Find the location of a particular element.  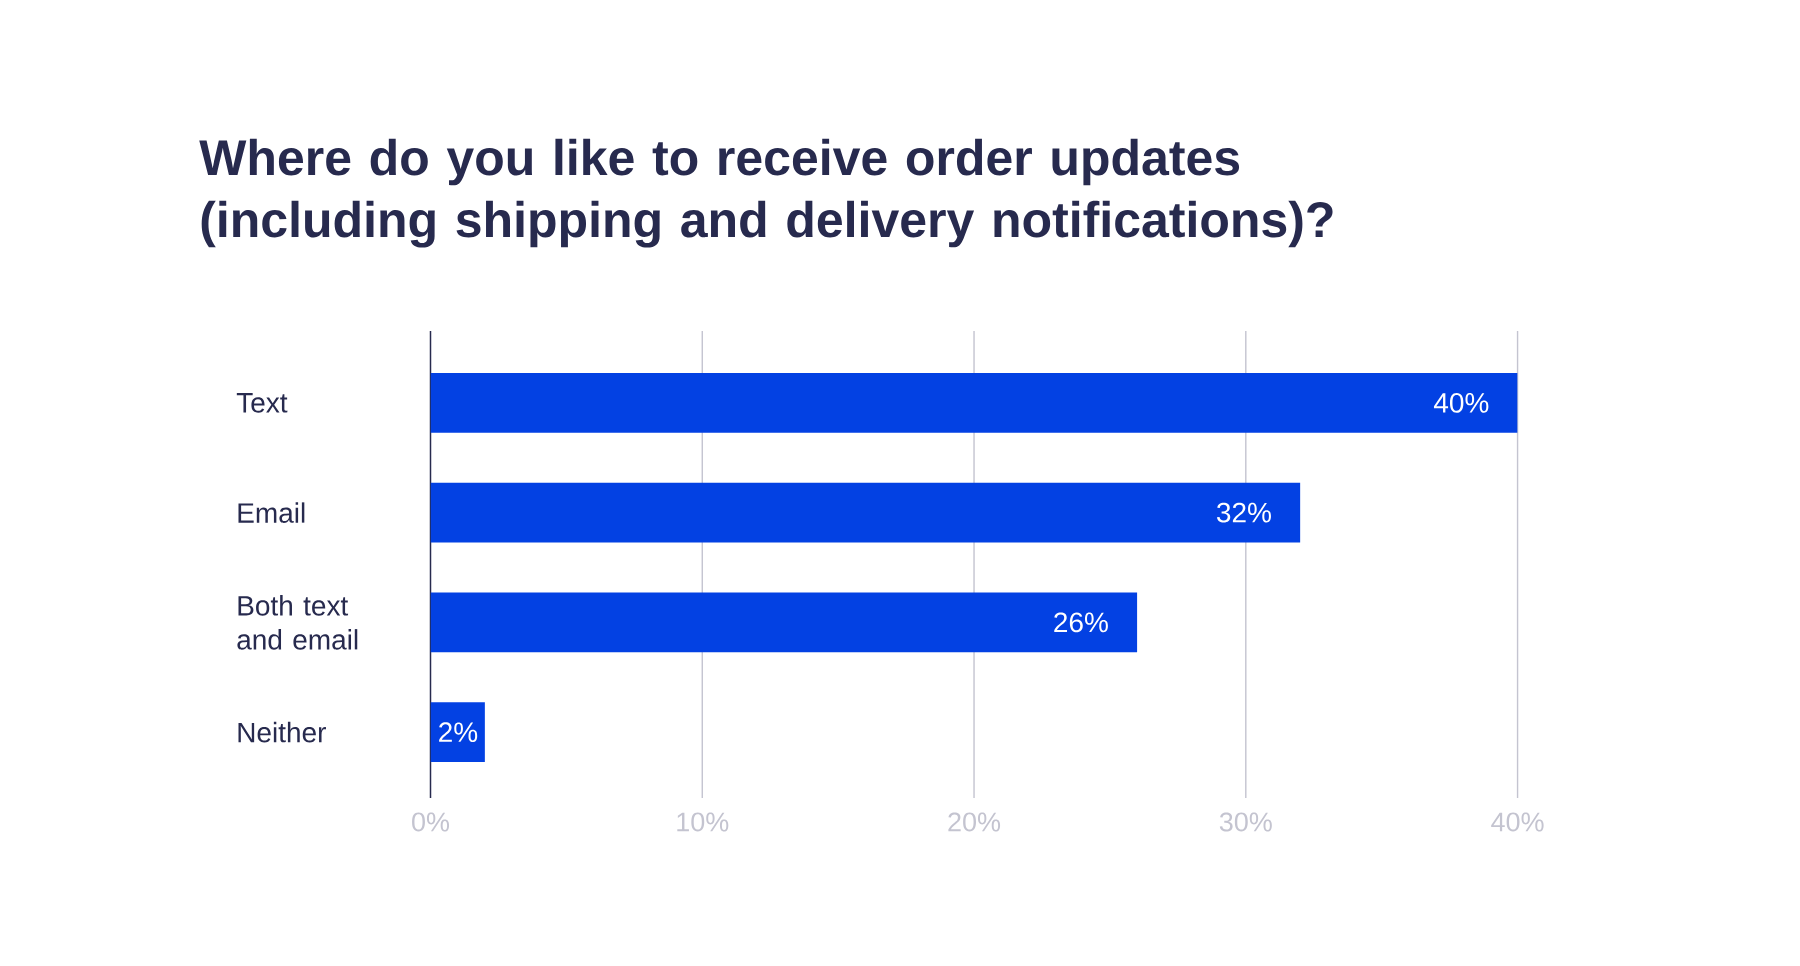

x-tick-label: 40% is located at coordinates (1517, 822).